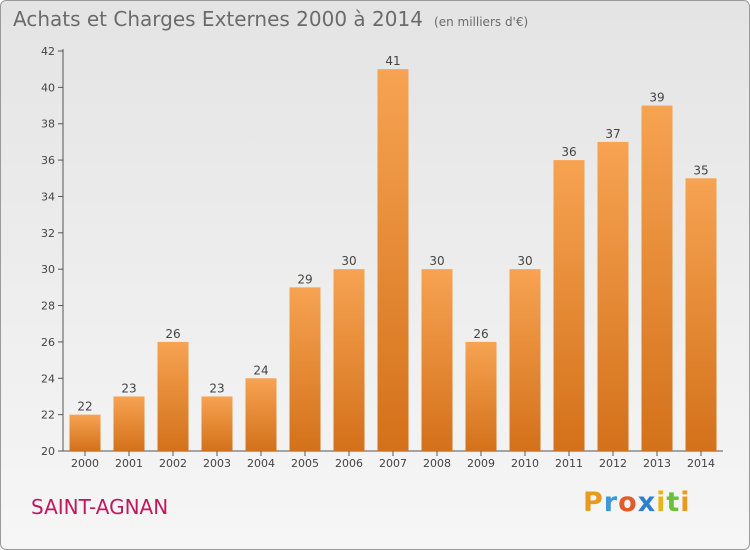  I want to click on chart-unit: (en milliers d'€), so click(481, 22).